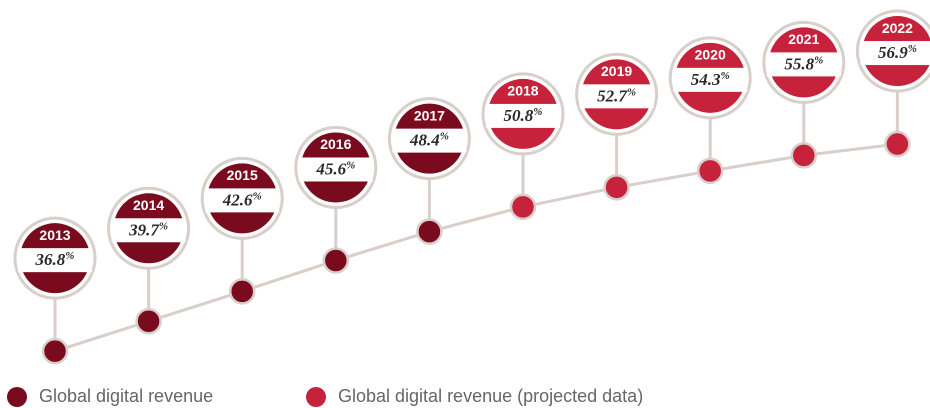 This screenshot has width=930, height=408. I want to click on year-label: 2021, so click(803, 39).